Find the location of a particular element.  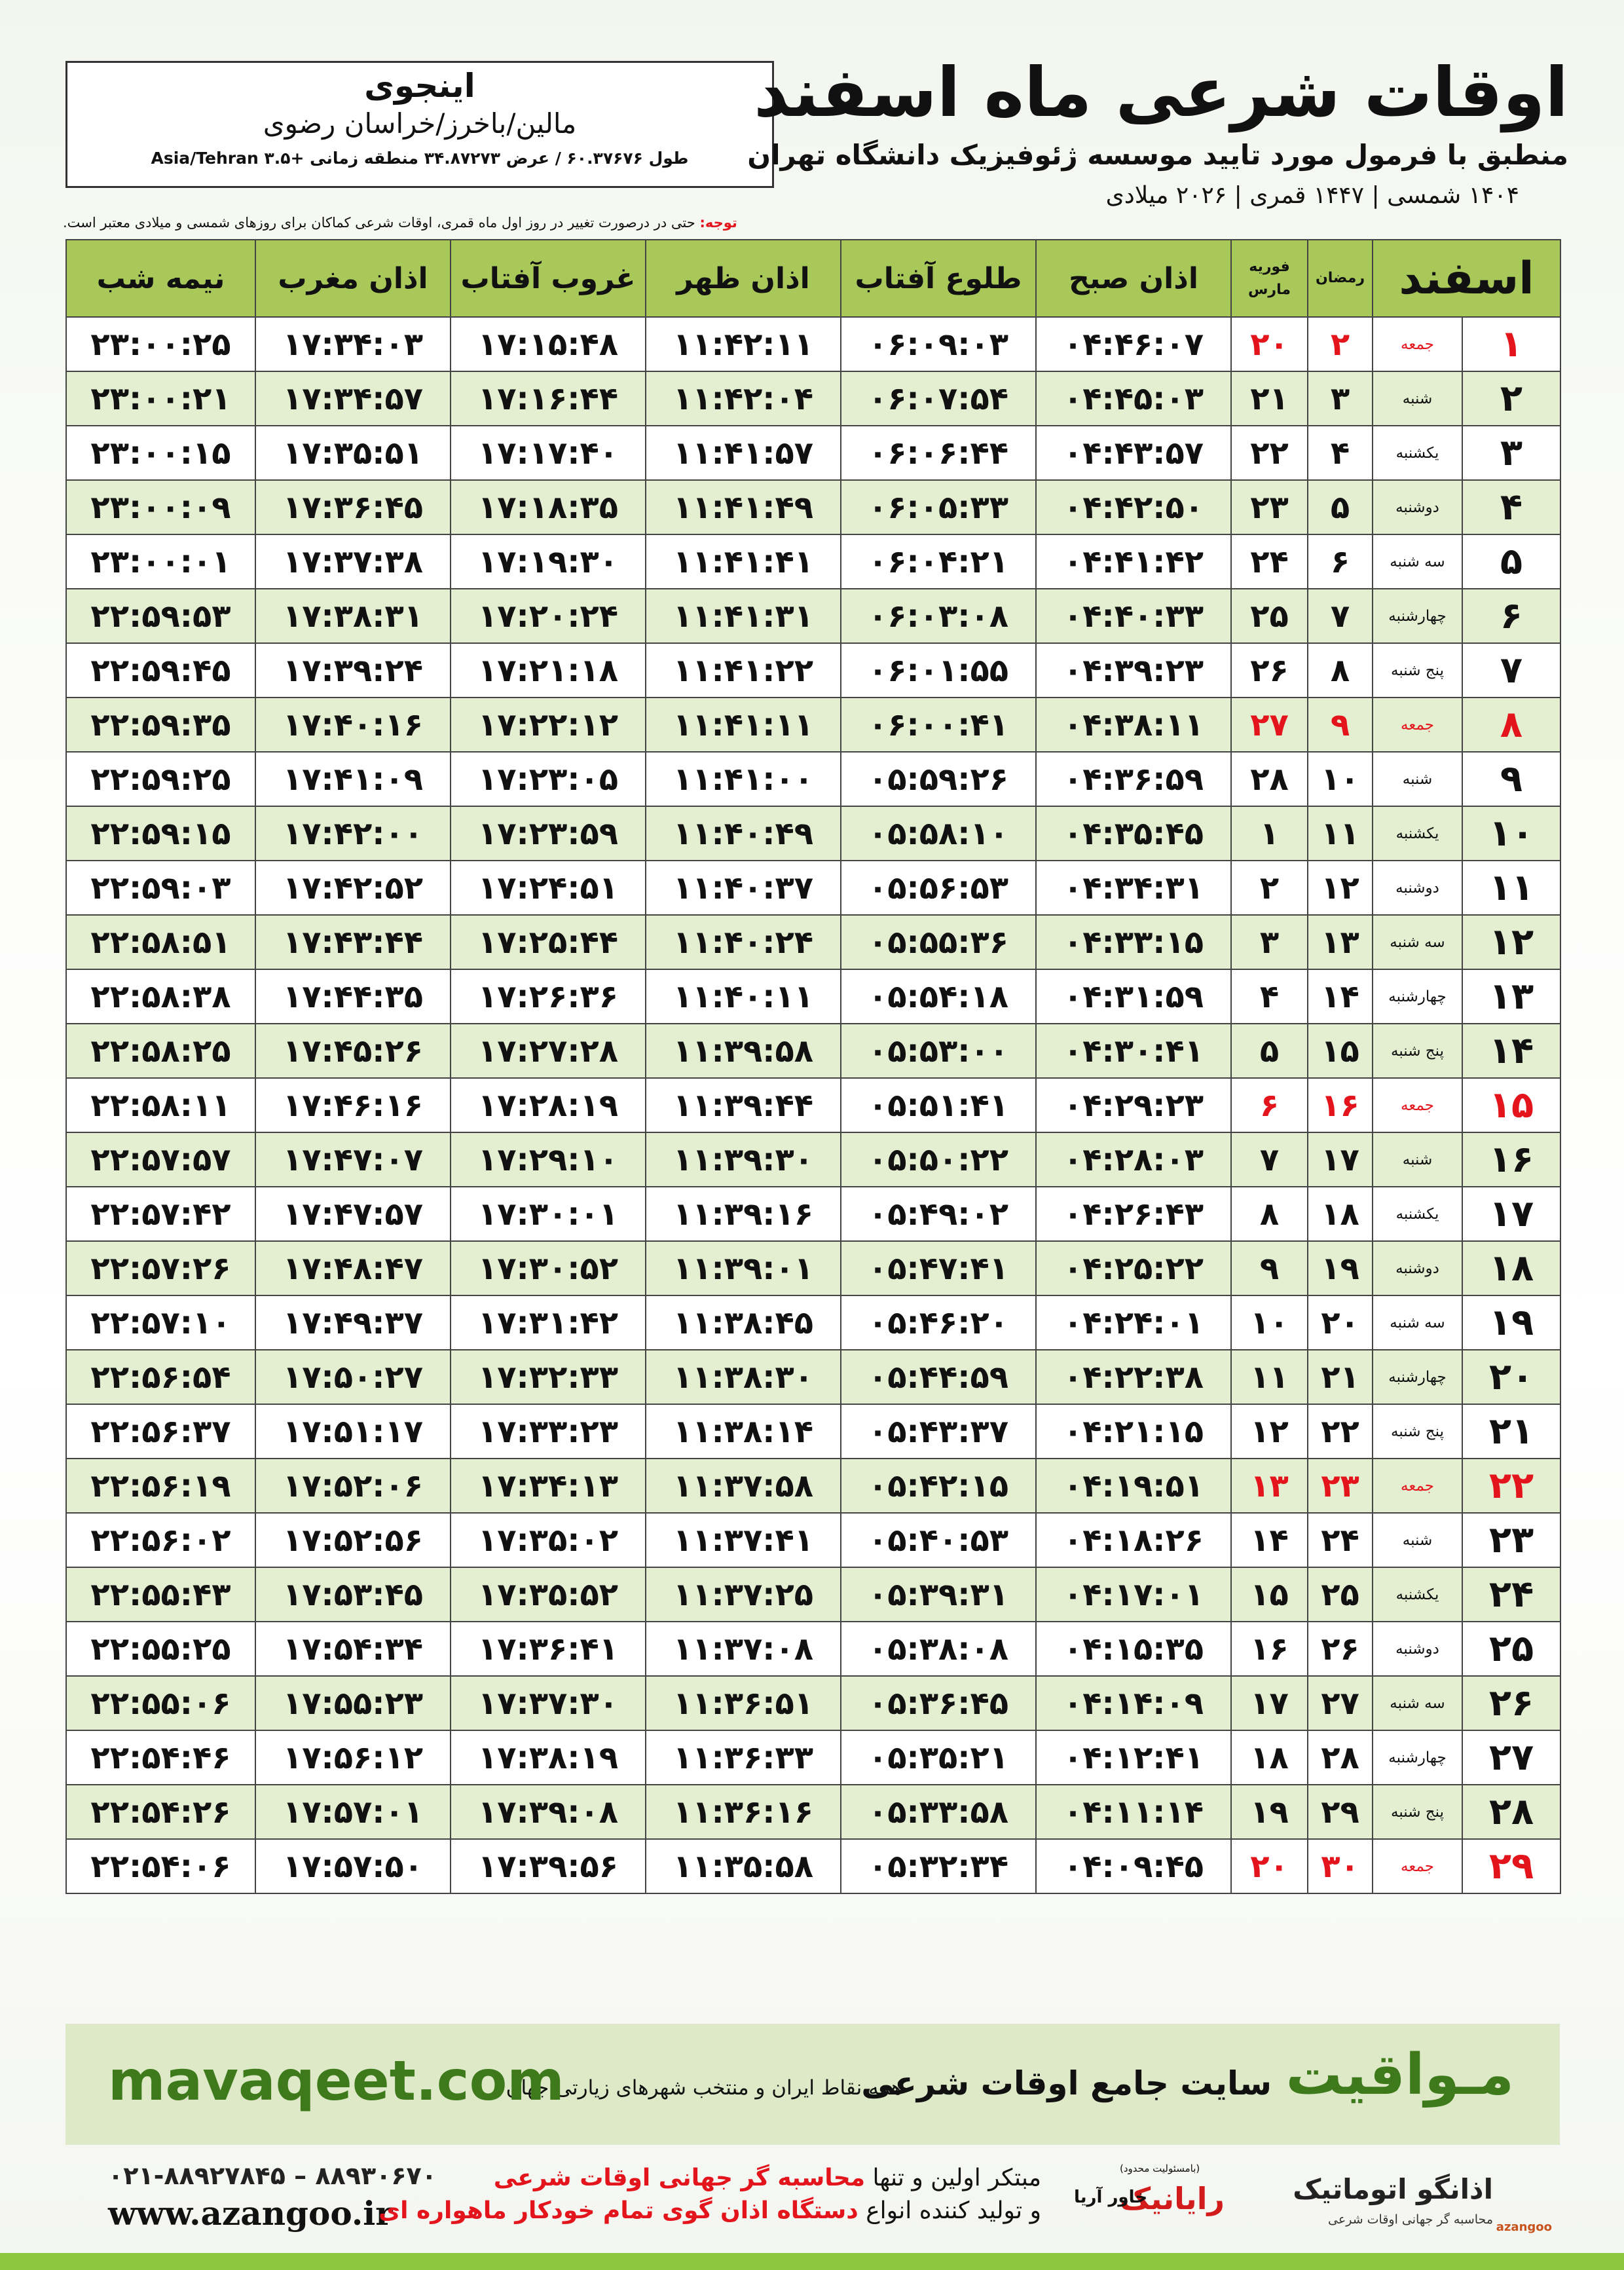

time-cell: ۱۷:۳۴:۱۳ is located at coordinates (548, 1486).